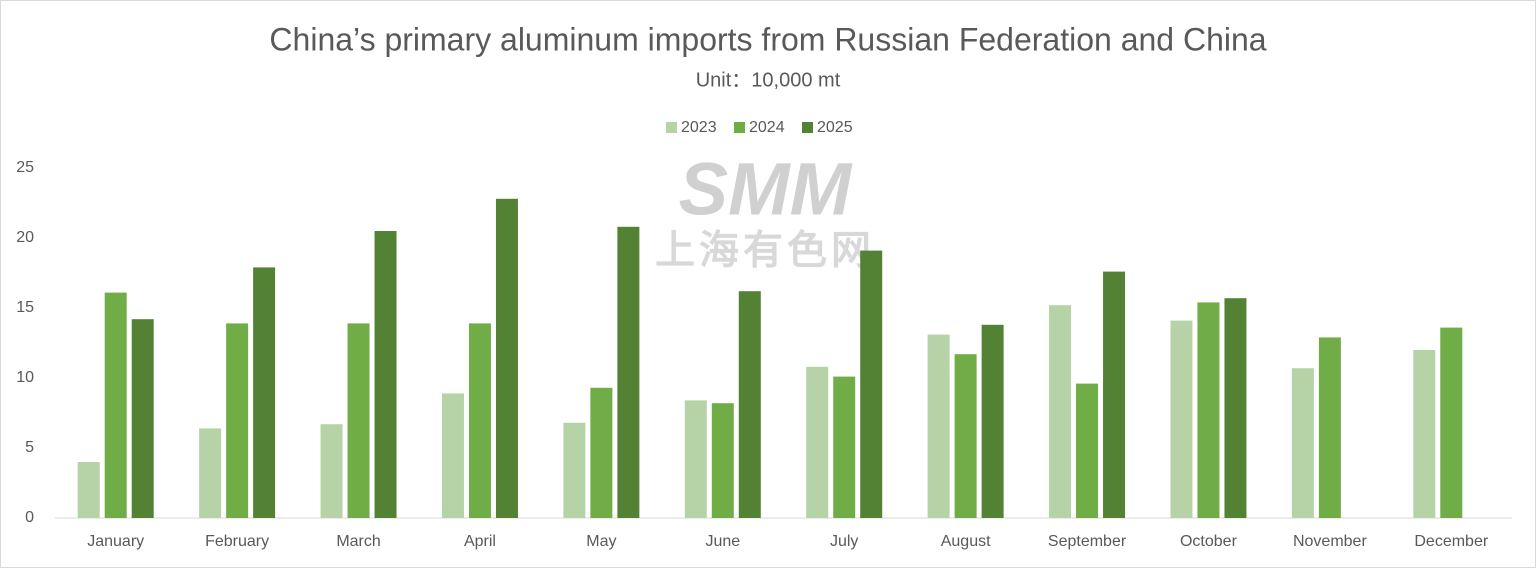 Image resolution: width=1536 pixels, height=568 pixels. Describe the element at coordinates (1451, 541) in the screenshot. I see `x-tick-label: December` at that location.